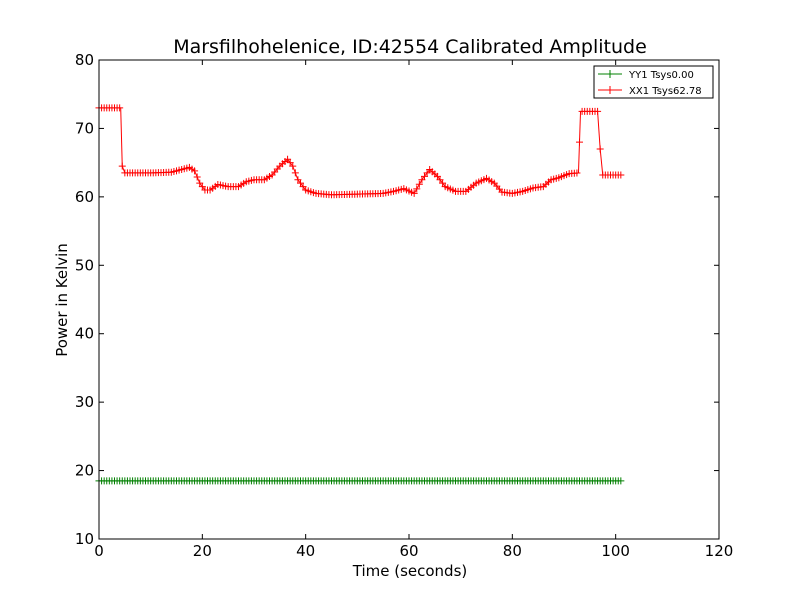 This screenshot has width=800, height=600. What do you see at coordinates (99, 551) in the screenshot?
I see `x-tick-label: 0` at bounding box center [99, 551].